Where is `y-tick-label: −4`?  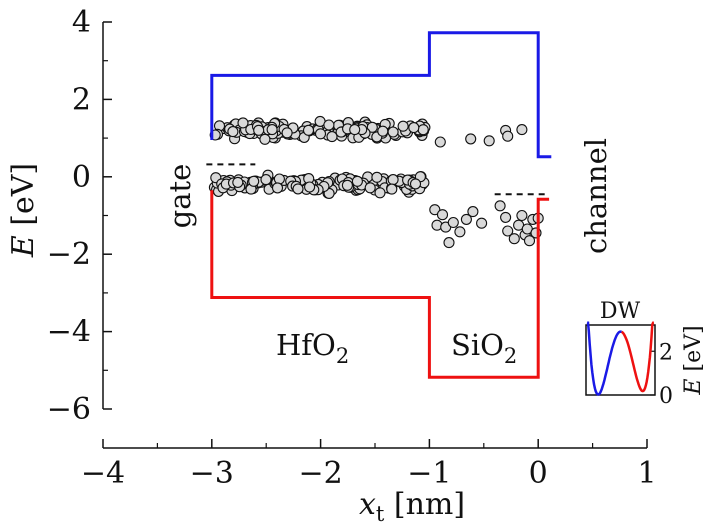
y-tick-label: −4 is located at coordinates (69, 332).